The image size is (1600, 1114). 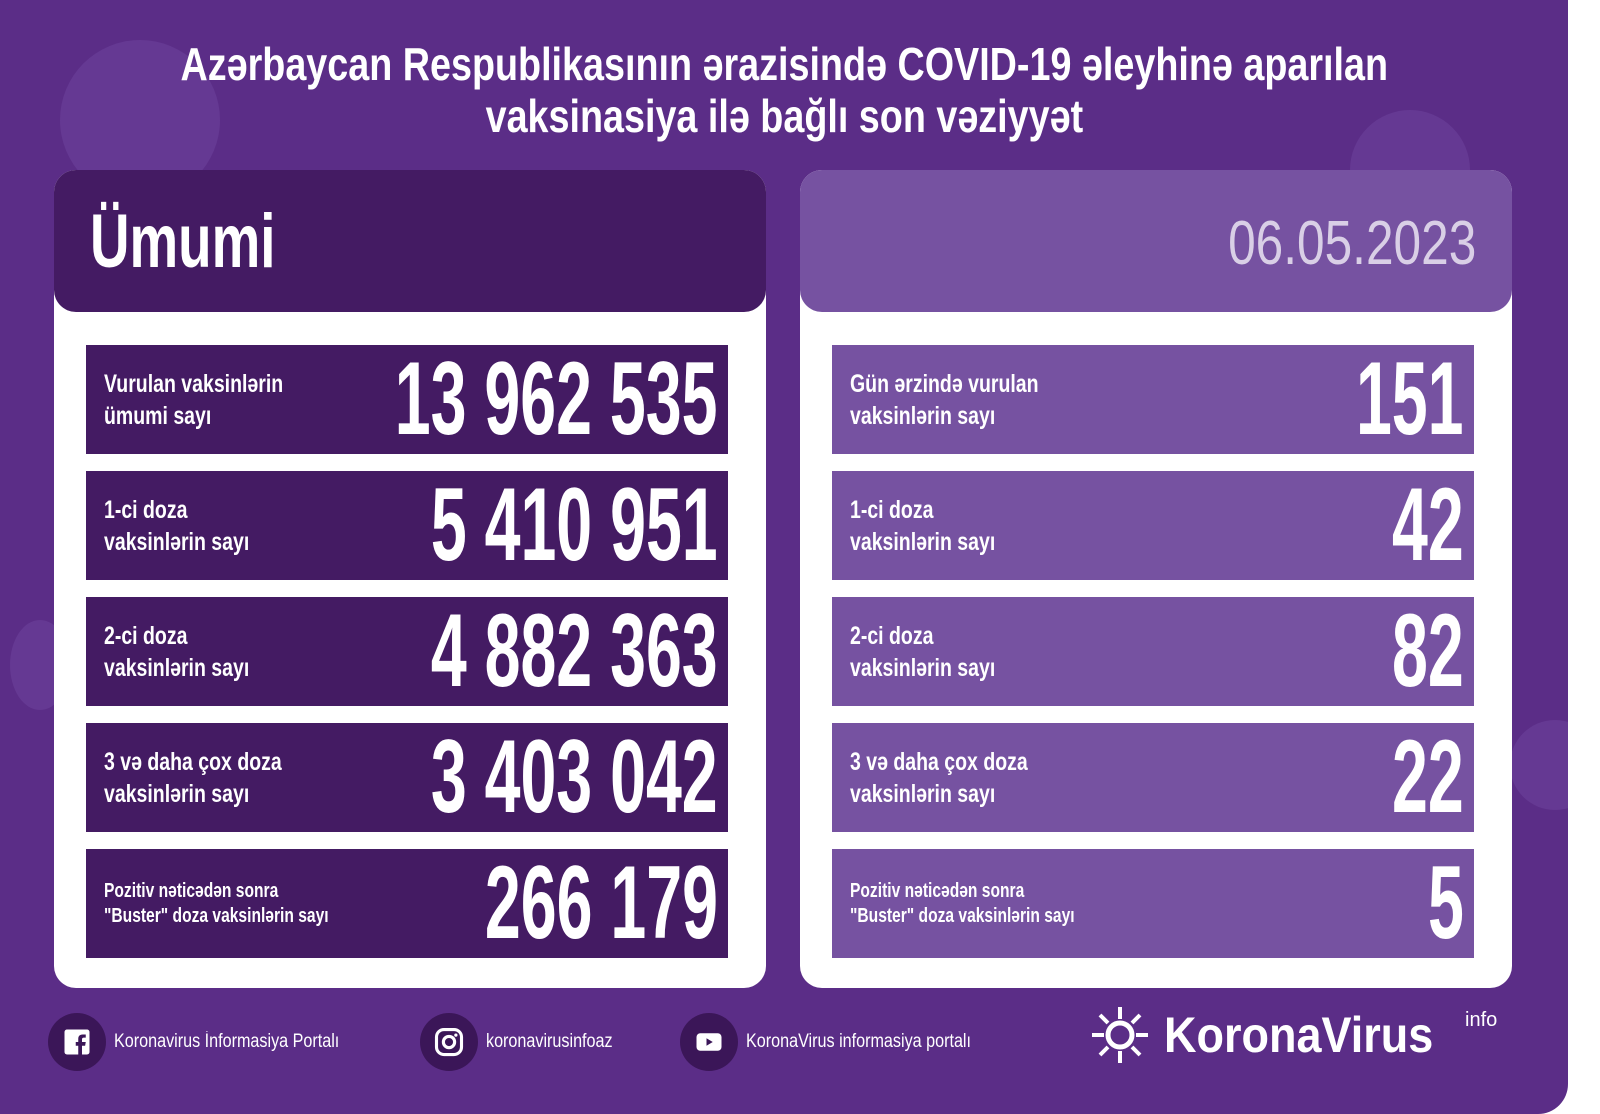 I want to click on total-header: Ümumi, so click(x=410, y=241).